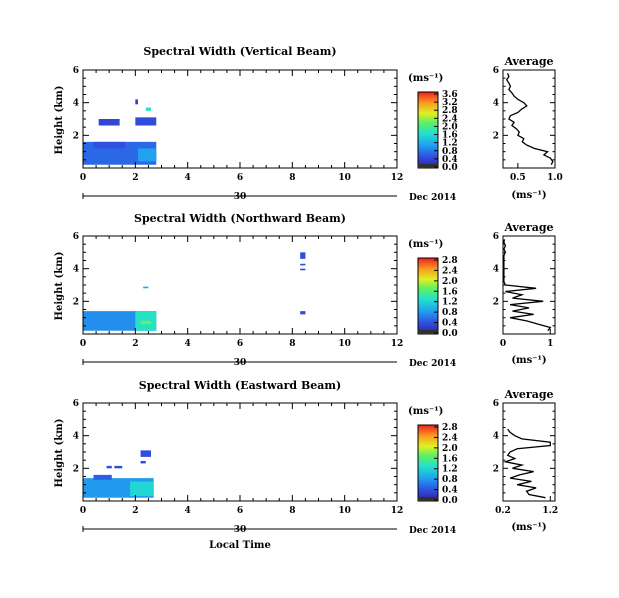 This screenshot has width=619, height=598. What do you see at coordinates (240, 385) in the screenshot?
I see `panel-title: Spectral Width (Eastward Beam)` at bounding box center [240, 385].